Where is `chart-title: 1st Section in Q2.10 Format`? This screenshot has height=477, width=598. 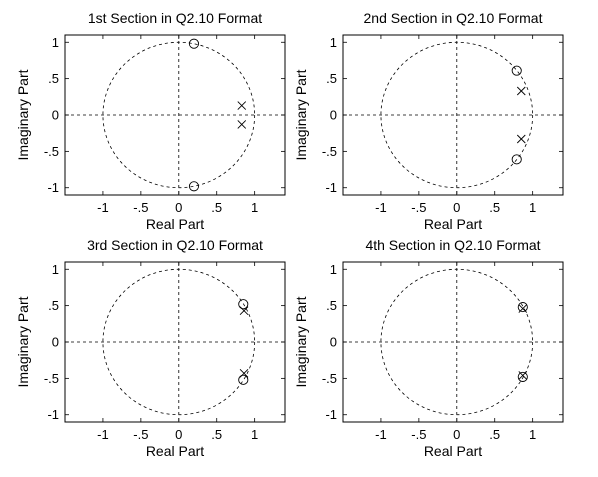 chart-title: 1st Section in Q2.10 Format is located at coordinates (175, 18).